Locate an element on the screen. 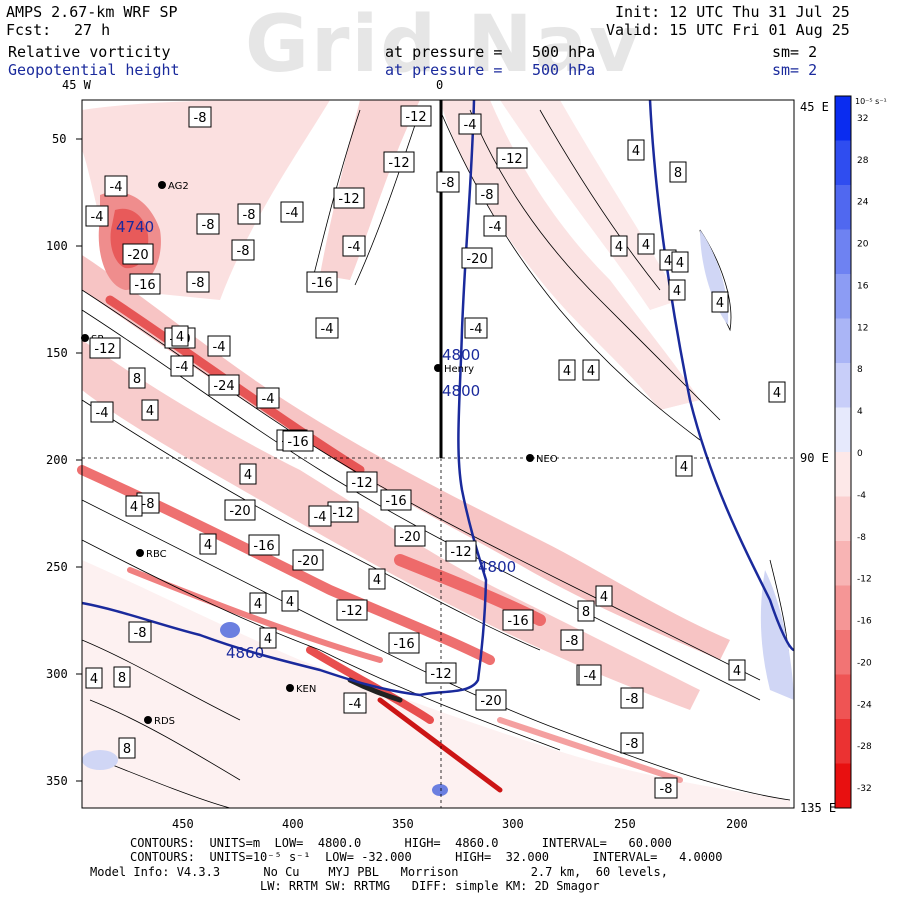 The width and height of the screenshot is (900, 900). lon-label-45e: 45 E is located at coordinates (814, 107).